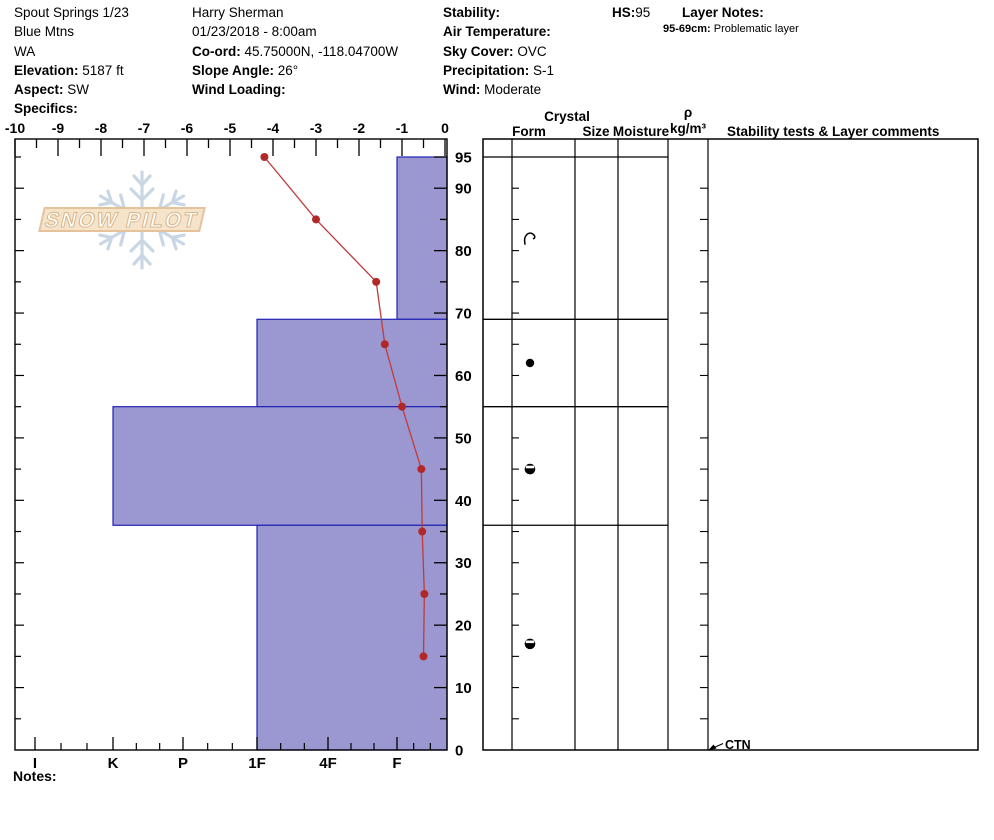 Image resolution: width=994 pixels, height=840 pixels. Describe the element at coordinates (316, 128) in the screenshot. I see `temp-tick-label: -3` at that location.